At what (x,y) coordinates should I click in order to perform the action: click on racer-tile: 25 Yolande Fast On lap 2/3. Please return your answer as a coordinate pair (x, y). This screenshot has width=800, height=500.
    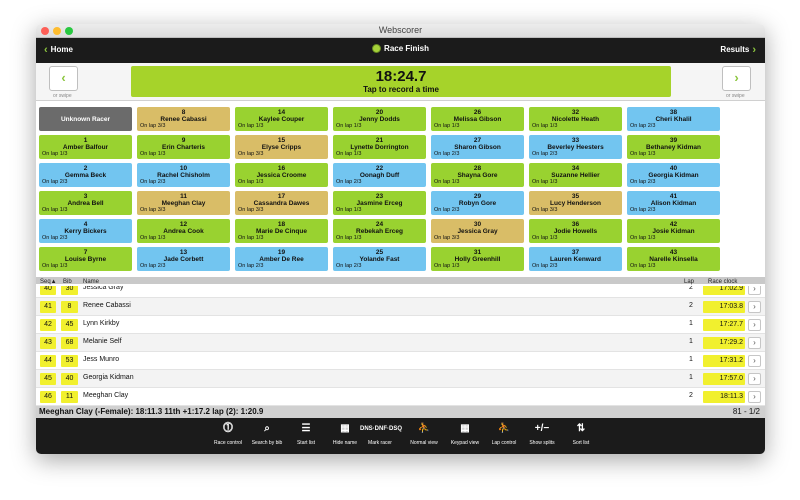
    Looking at the image, I should click on (379, 259).